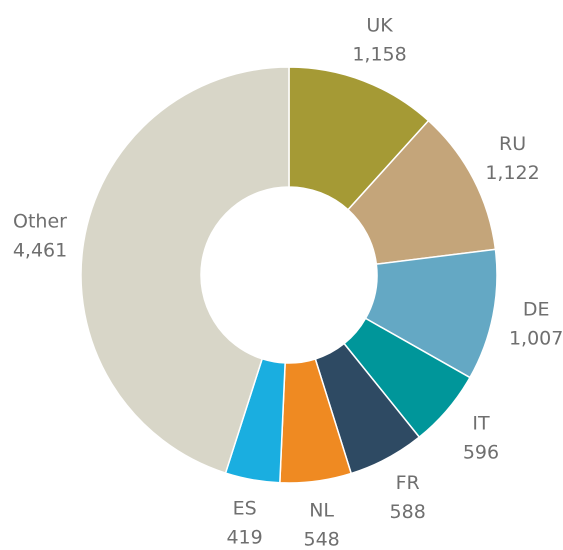 This screenshot has width=563, height=550. Describe the element at coordinates (481, 424) in the screenshot. I see `slice-label: IT` at that location.